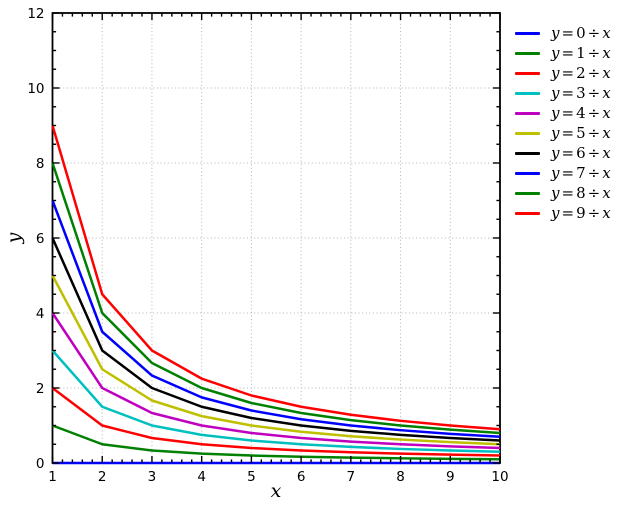 The image size is (619, 512). I want to click on x-tick-label: 7, so click(351, 477).